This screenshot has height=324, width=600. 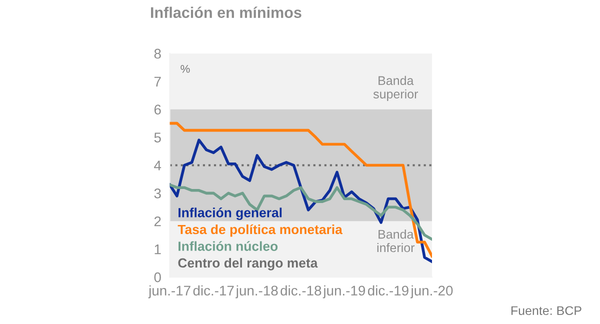 I want to click on text: Inflación núcleo, so click(x=228, y=246).